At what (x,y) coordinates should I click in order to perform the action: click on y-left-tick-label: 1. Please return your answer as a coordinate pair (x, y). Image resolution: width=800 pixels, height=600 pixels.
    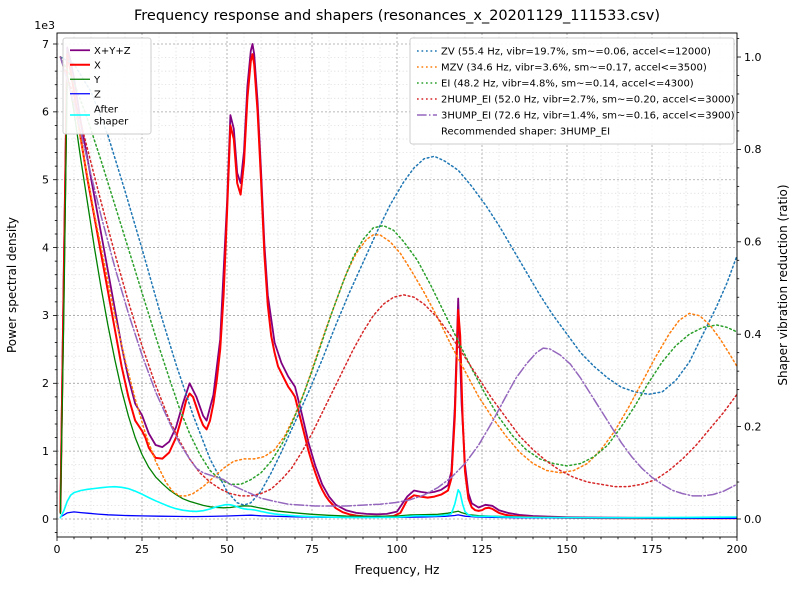
    Looking at the image, I should click on (45, 451).